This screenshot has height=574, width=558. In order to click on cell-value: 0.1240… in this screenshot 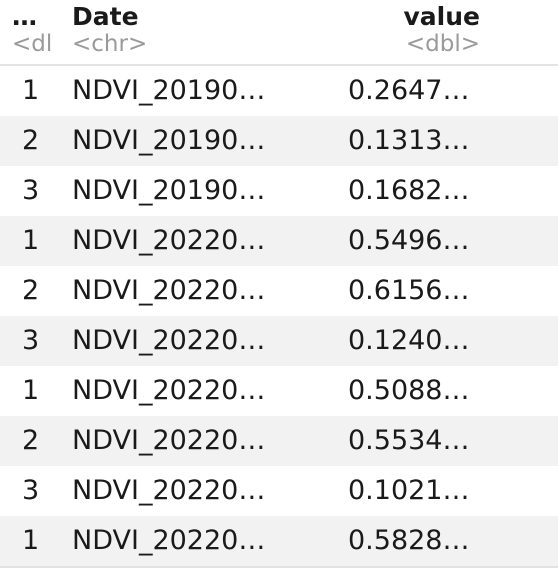, I will do `click(409, 340)`.